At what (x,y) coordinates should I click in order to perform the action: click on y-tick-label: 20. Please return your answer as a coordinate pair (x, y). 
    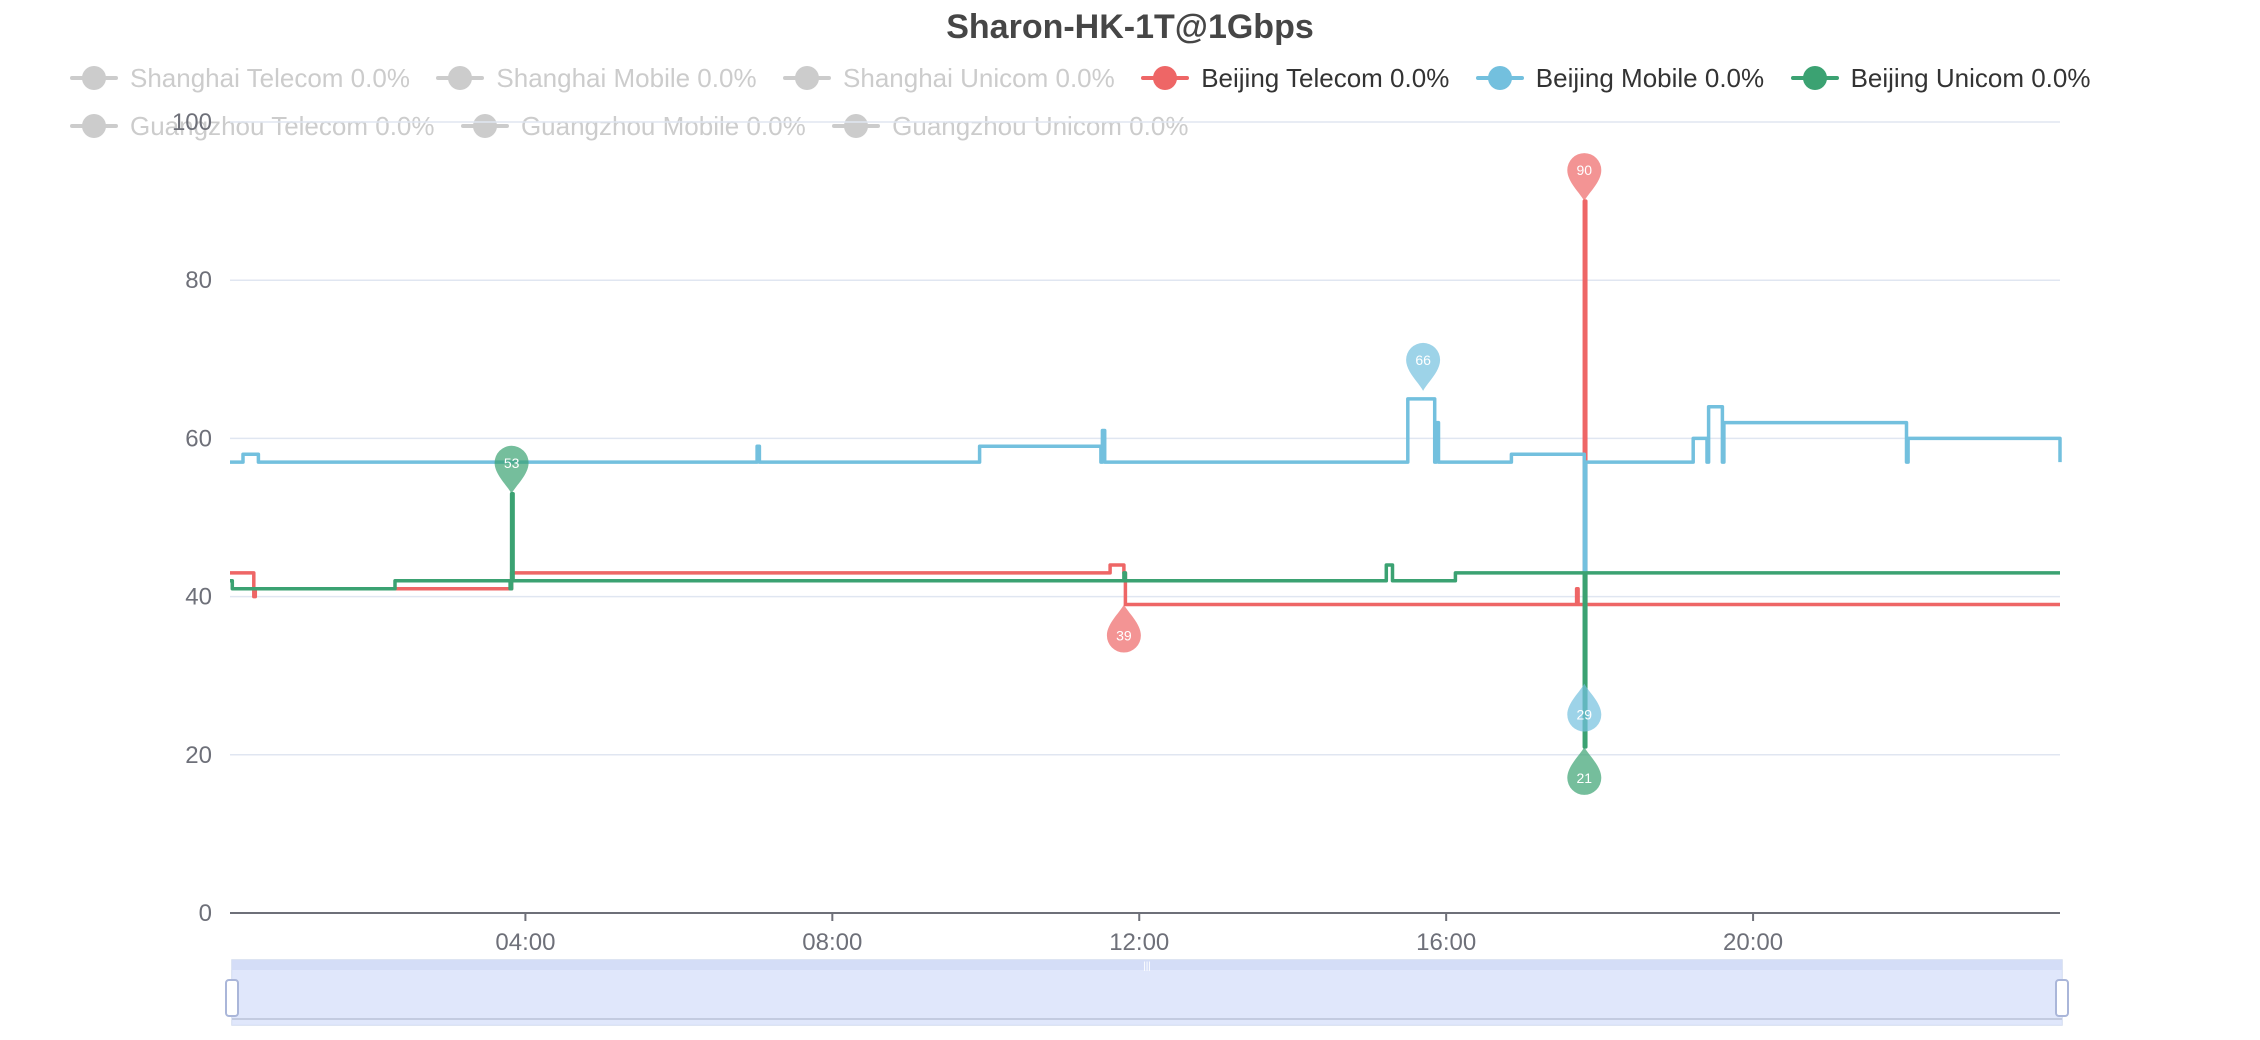
    Looking at the image, I should click on (198, 755).